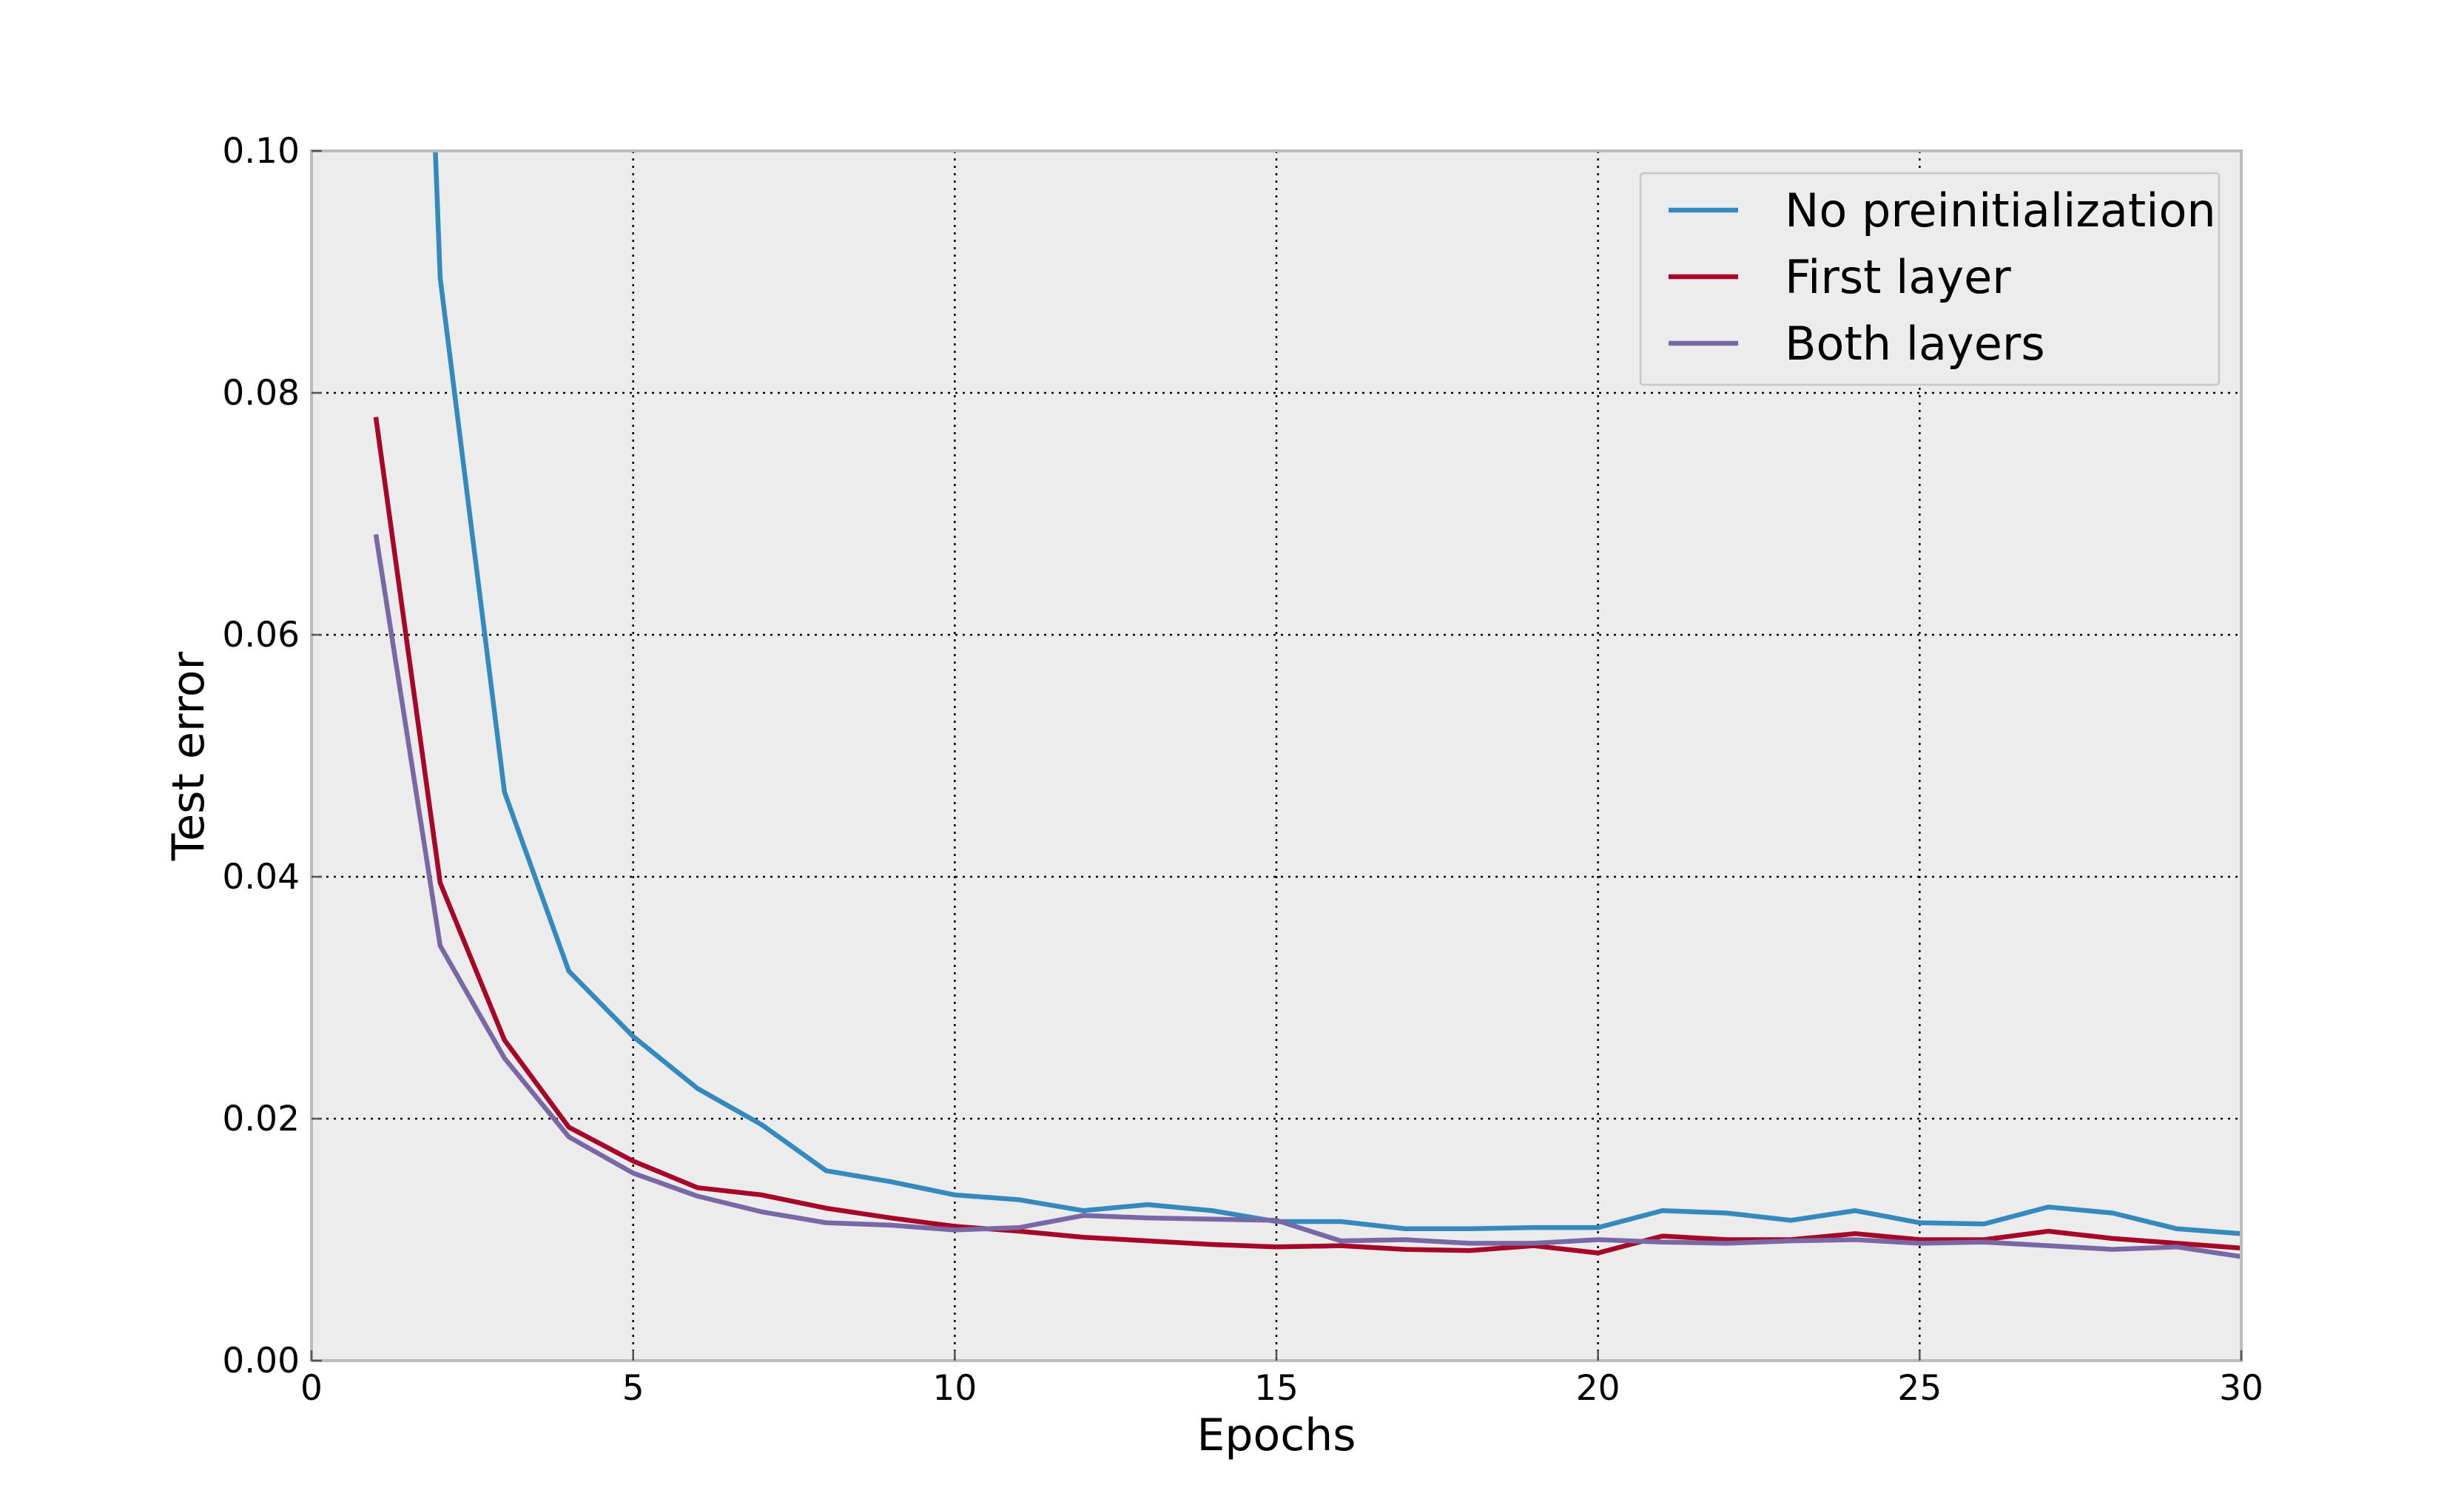  I want to click on legend-label: No preinitialization, so click(2000, 210).